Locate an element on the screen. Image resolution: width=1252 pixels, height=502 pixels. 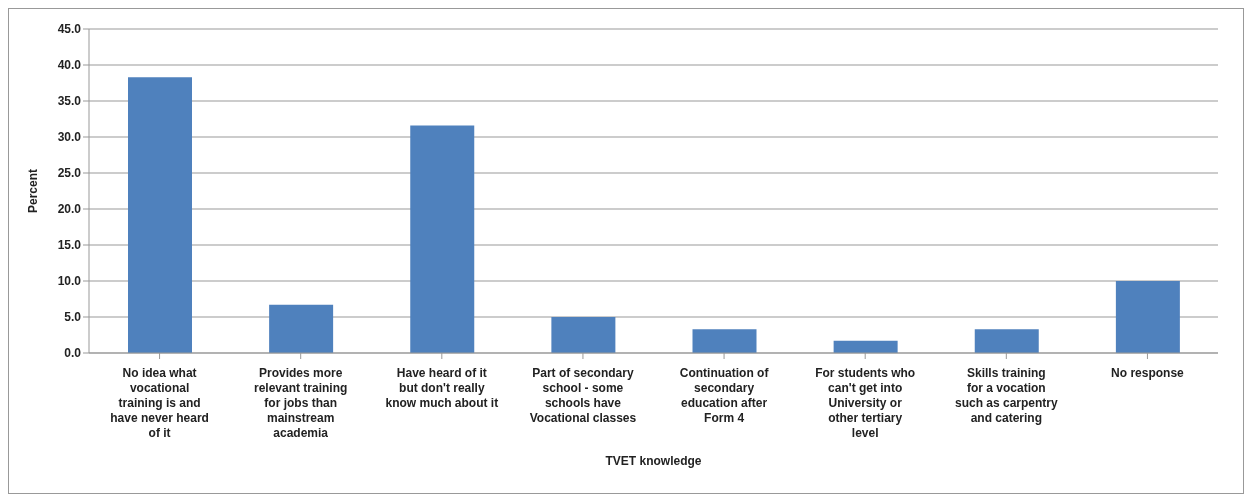
y-tick-label: 30.0 is located at coordinates (69, 137).